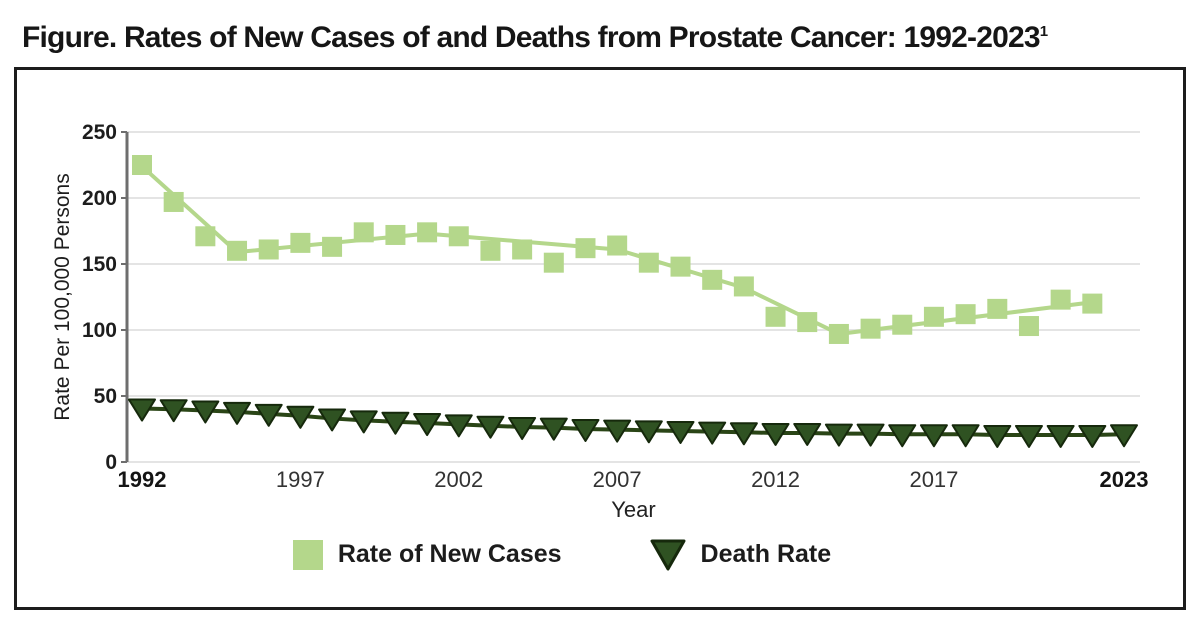 Image resolution: width=1200 pixels, height=630 pixels. Describe the element at coordinates (1124, 479) in the screenshot. I see `x-tick-label: 2023` at that location.